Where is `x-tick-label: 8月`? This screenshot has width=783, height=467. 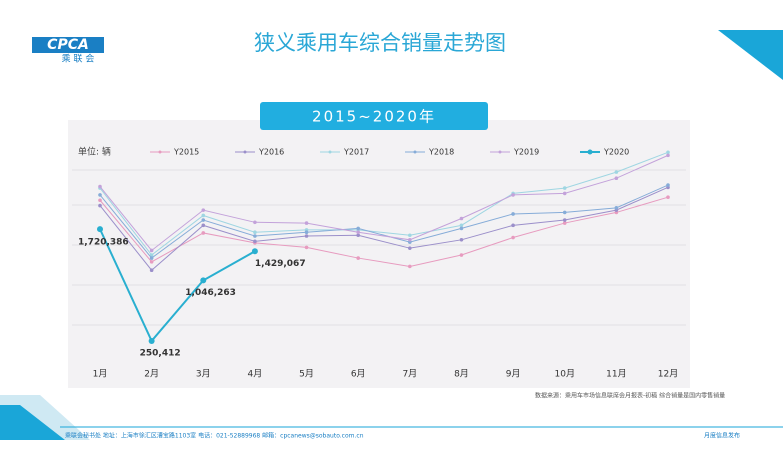 x-tick-label: 8月 is located at coordinates (461, 374).